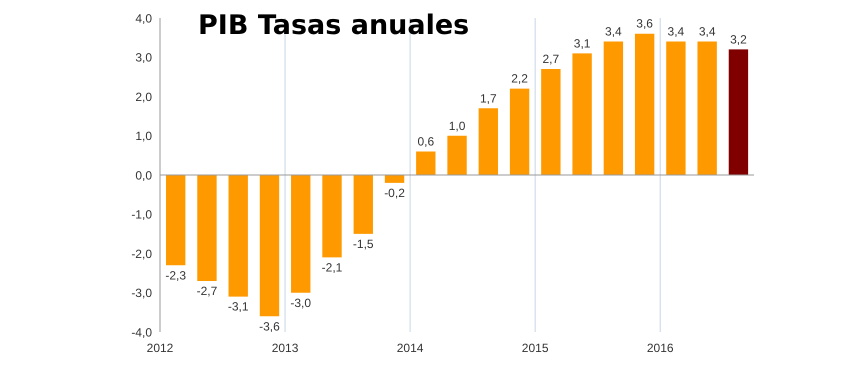 The image size is (854, 370). What do you see at coordinates (143, 57) in the screenshot?
I see `y-tick-label: 3,0` at bounding box center [143, 57].